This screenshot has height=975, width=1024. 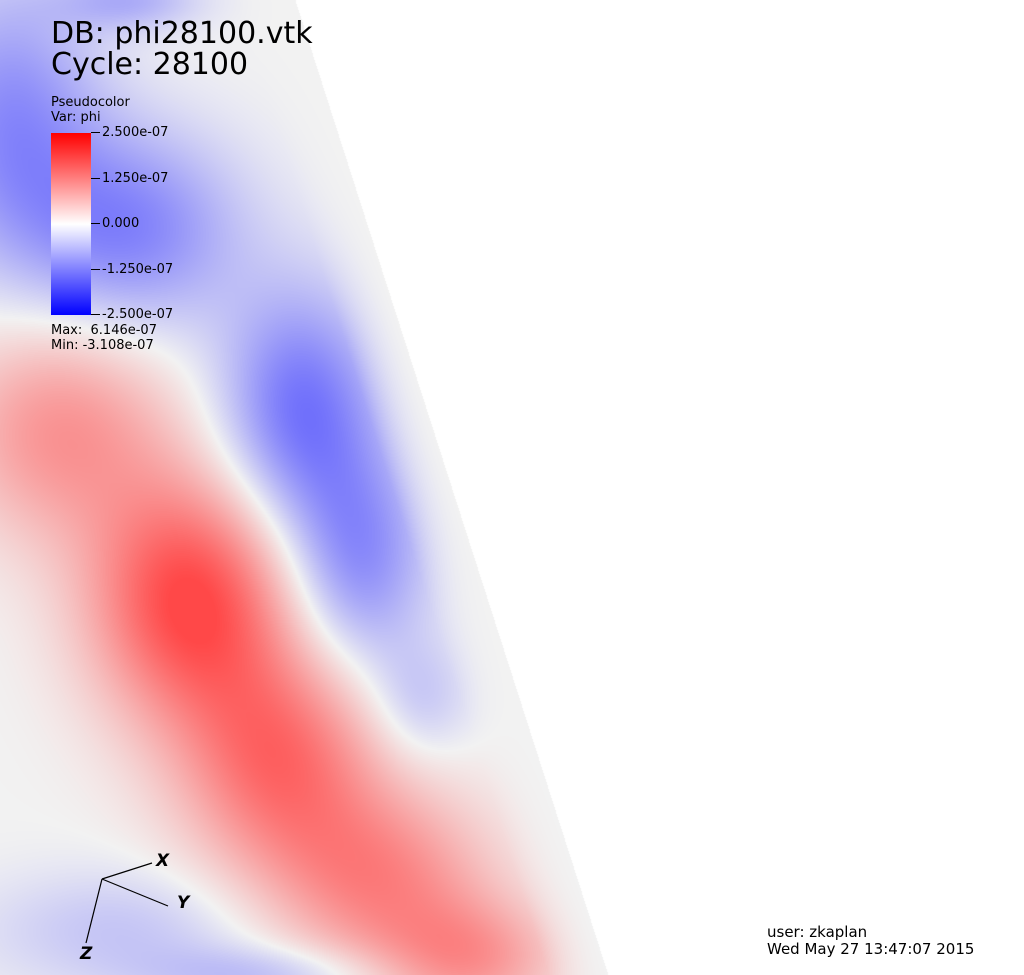 What do you see at coordinates (132, 270) in the screenshot?
I see `colorbar-tick-label: -1.250e-07` at bounding box center [132, 270].